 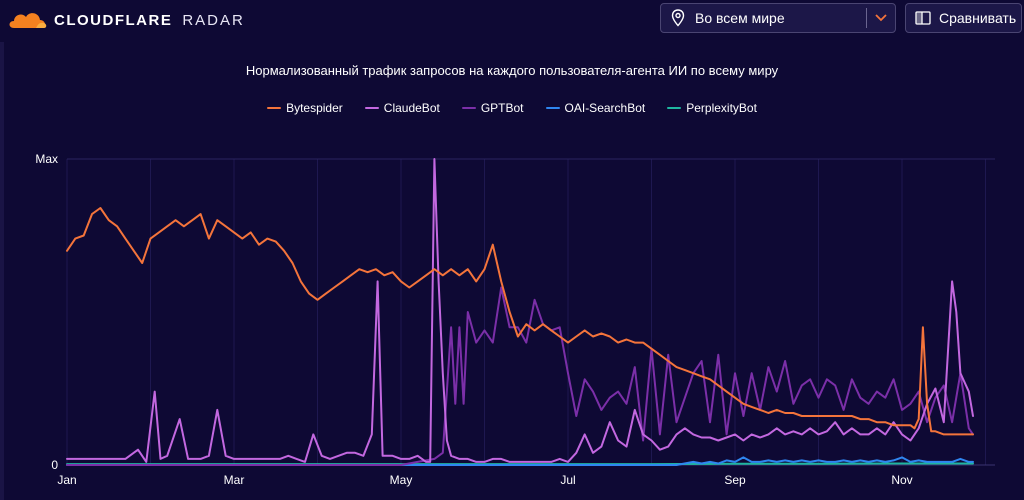 What do you see at coordinates (46, 159) in the screenshot?
I see `y-tick-label: Max` at bounding box center [46, 159].